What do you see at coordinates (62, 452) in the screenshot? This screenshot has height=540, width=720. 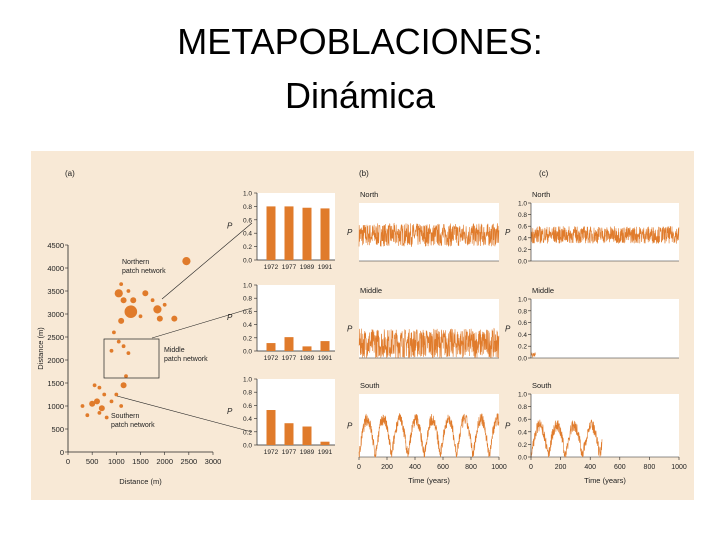 I see `map-y-tick-label: 0` at bounding box center [62, 452].